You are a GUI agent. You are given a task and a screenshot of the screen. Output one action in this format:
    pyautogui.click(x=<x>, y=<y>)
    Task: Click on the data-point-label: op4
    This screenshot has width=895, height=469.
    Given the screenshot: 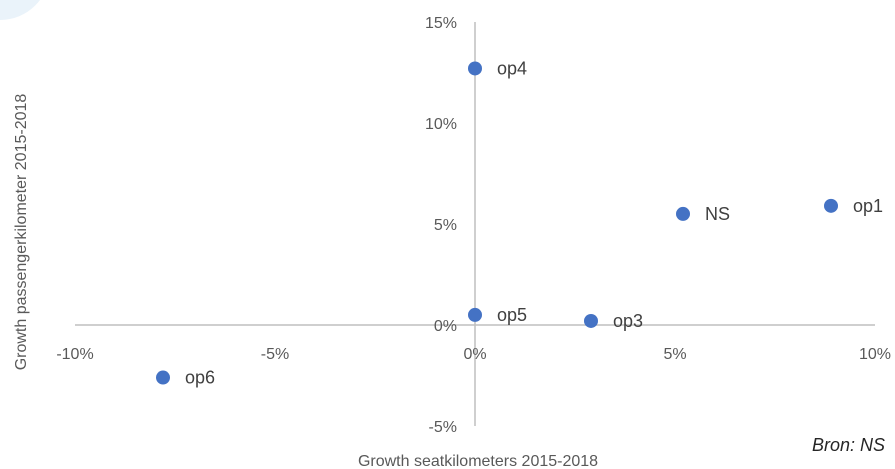 What is the action you would take?
    pyautogui.click(x=512, y=68)
    